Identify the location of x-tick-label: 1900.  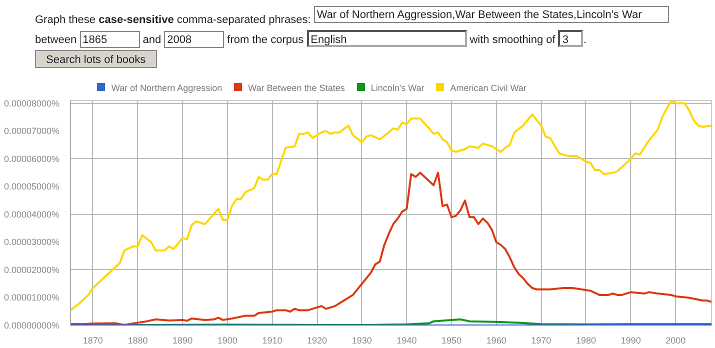
(227, 341).